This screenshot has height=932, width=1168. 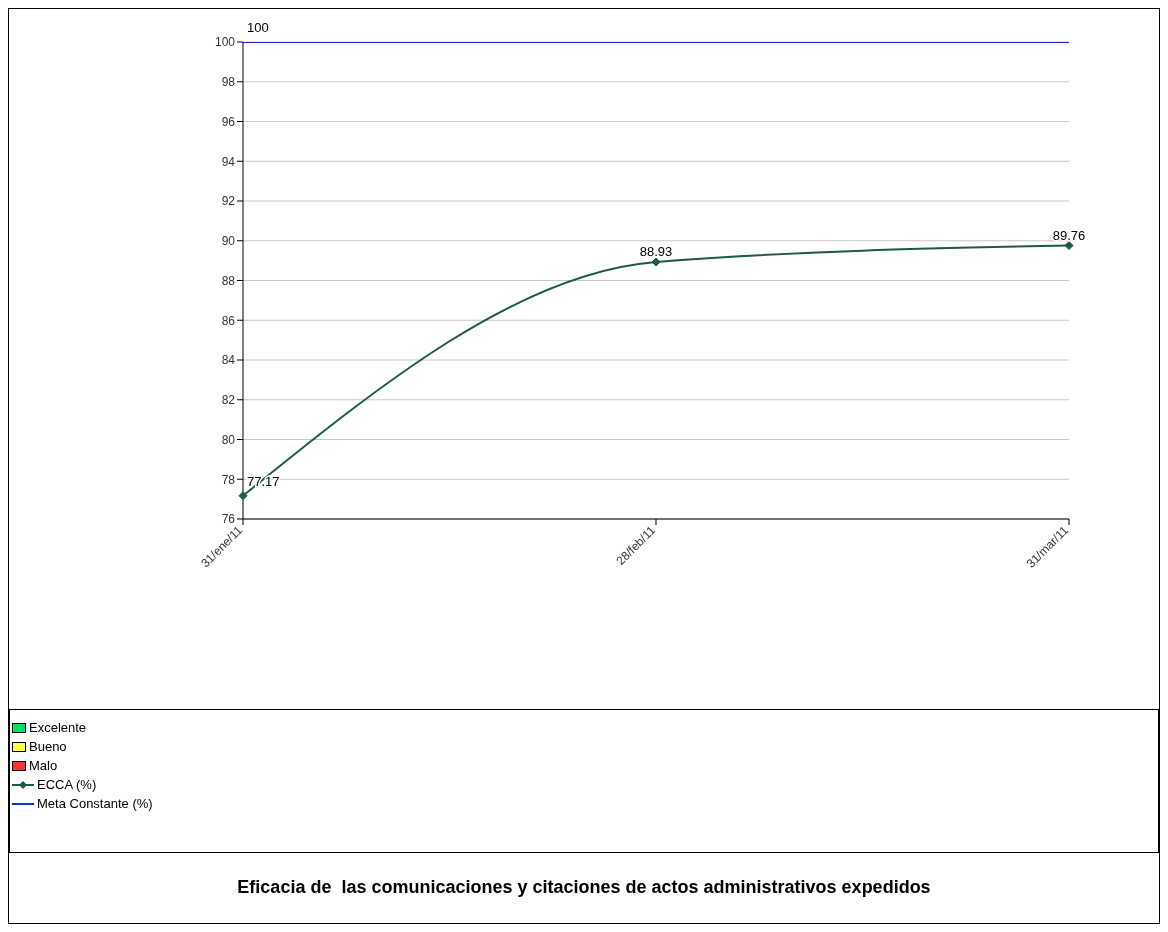 What do you see at coordinates (584, 887) in the screenshot?
I see `text: Eficacia de las comunicaciones y citaciones de actos administrativos expedidos` at bounding box center [584, 887].